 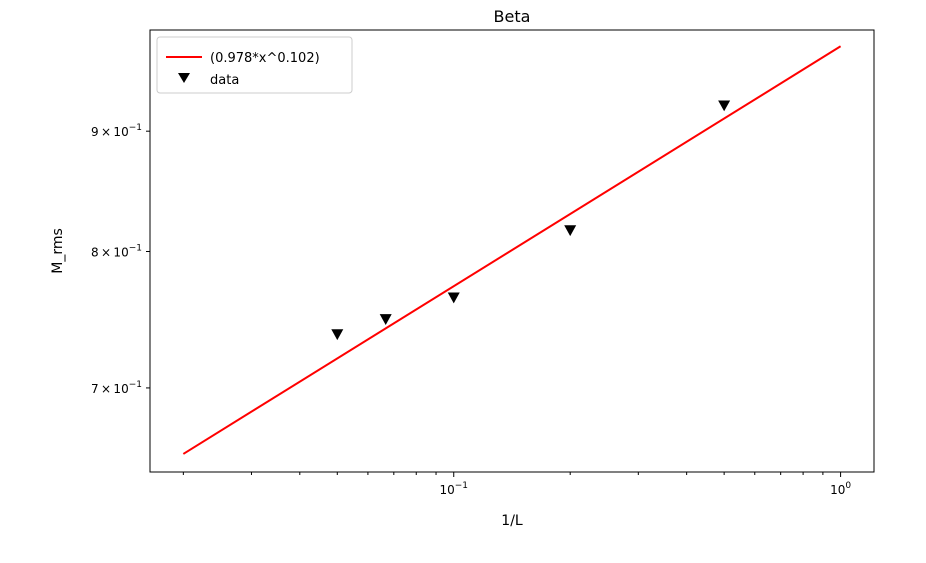 I want to click on legend: (0.978*x^0.102) data, so click(x=254, y=65).